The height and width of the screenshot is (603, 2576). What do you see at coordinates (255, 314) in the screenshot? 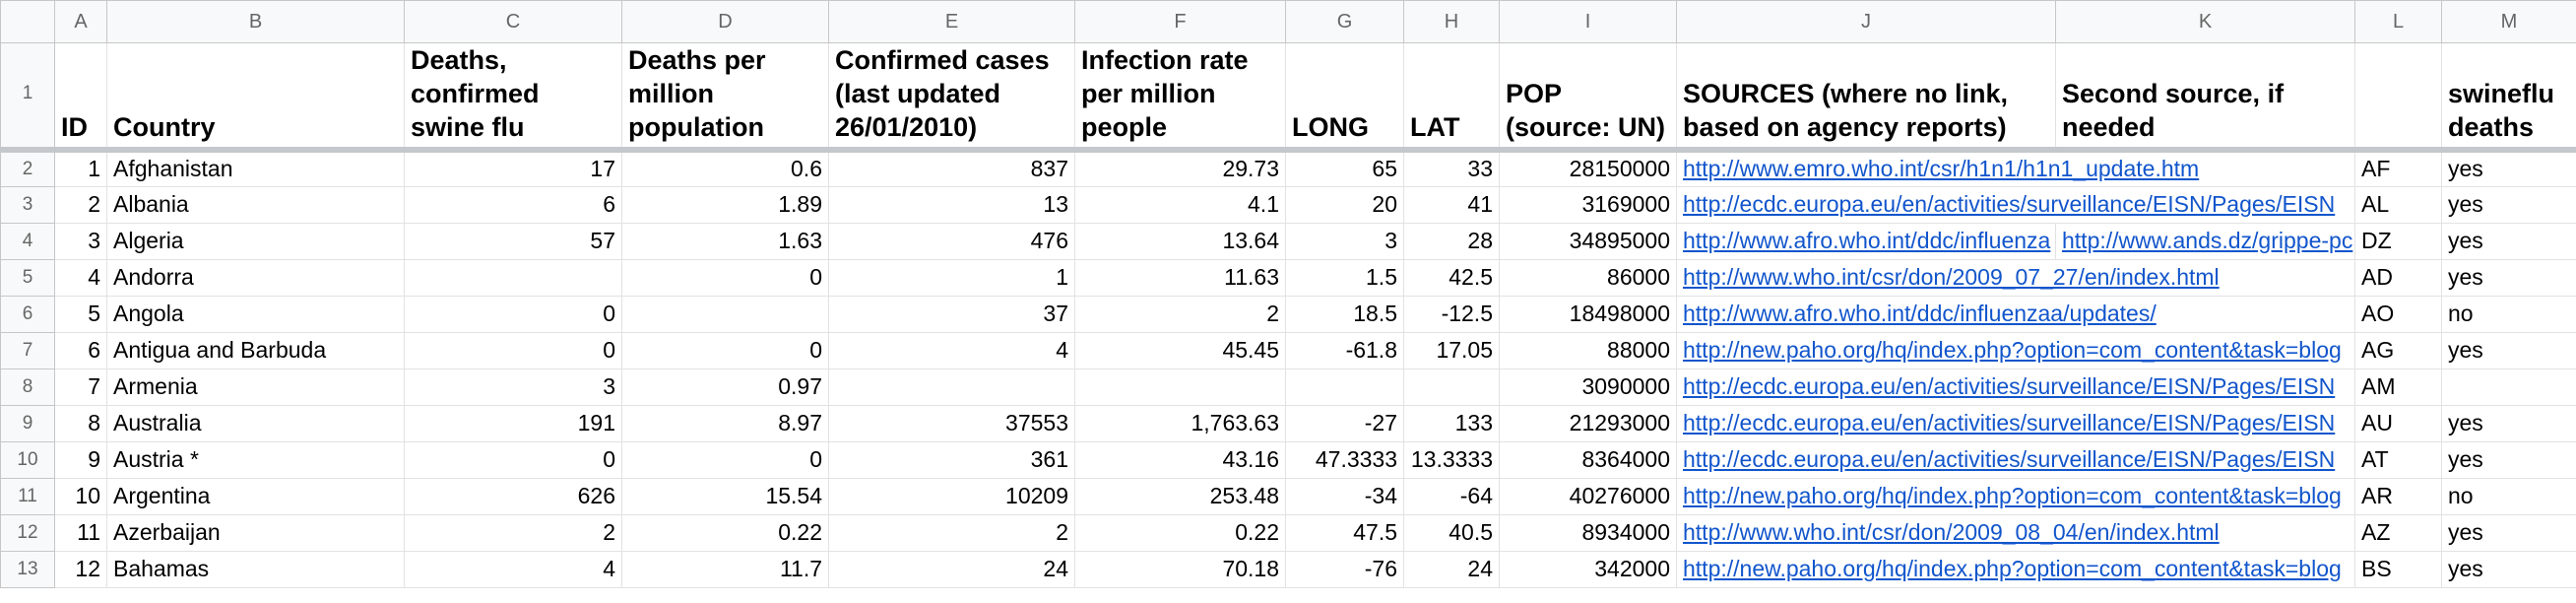
I see `cell: Angola` at bounding box center [255, 314].